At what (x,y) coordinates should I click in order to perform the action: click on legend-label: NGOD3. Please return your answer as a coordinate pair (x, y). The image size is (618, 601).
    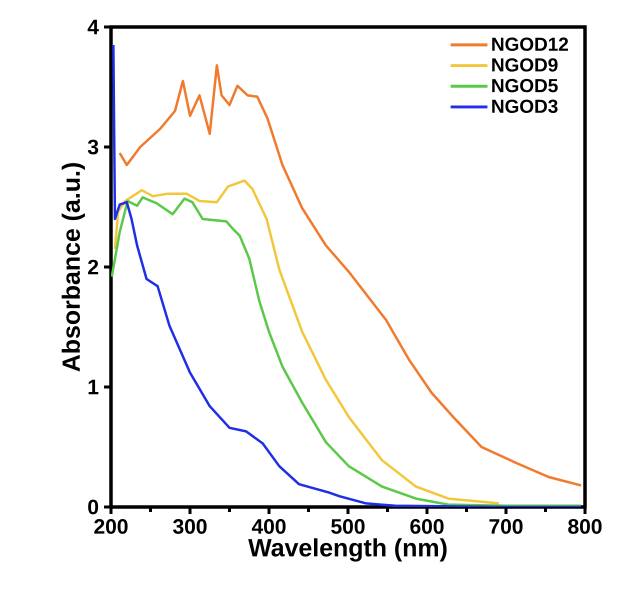
    Looking at the image, I should click on (525, 107).